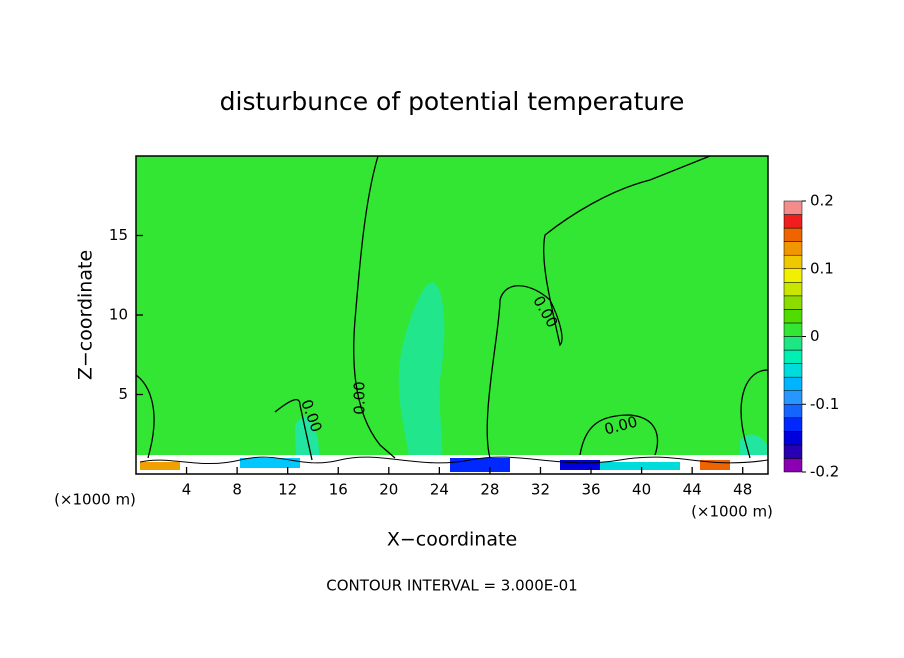 The height and width of the screenshot is (658, 904). I want to click on y-tick-label: 5, so click(123, 394).